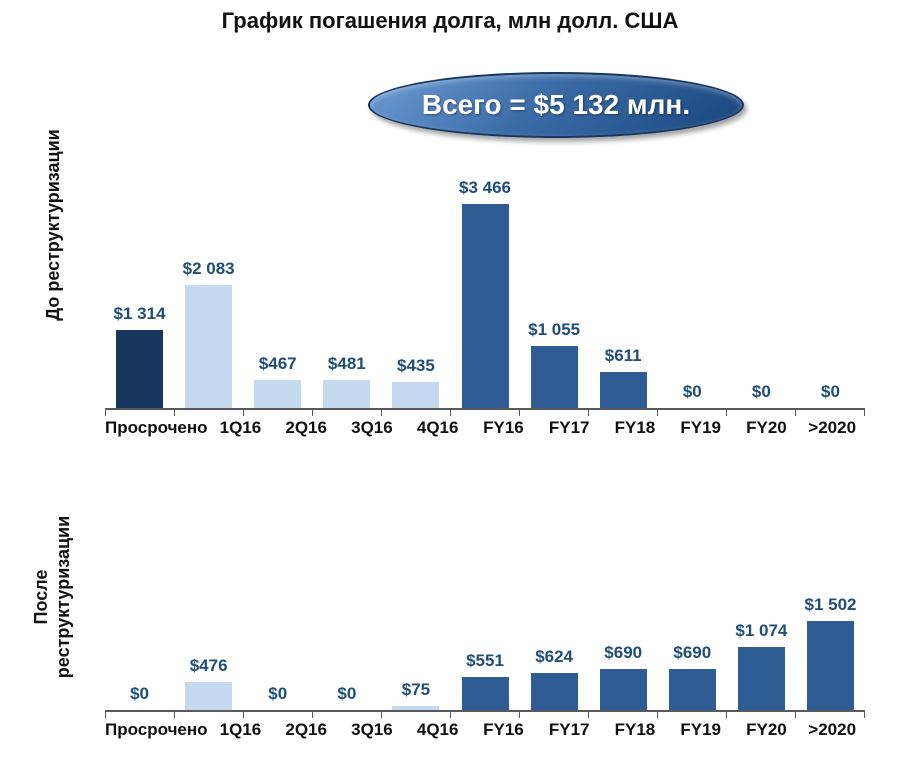 This screenshot has height=757, width=900. What do you see at coordinates (830, 605) in the screenshot?
I see `bar-value-label: $1 502` at bounding box center [830, 605].